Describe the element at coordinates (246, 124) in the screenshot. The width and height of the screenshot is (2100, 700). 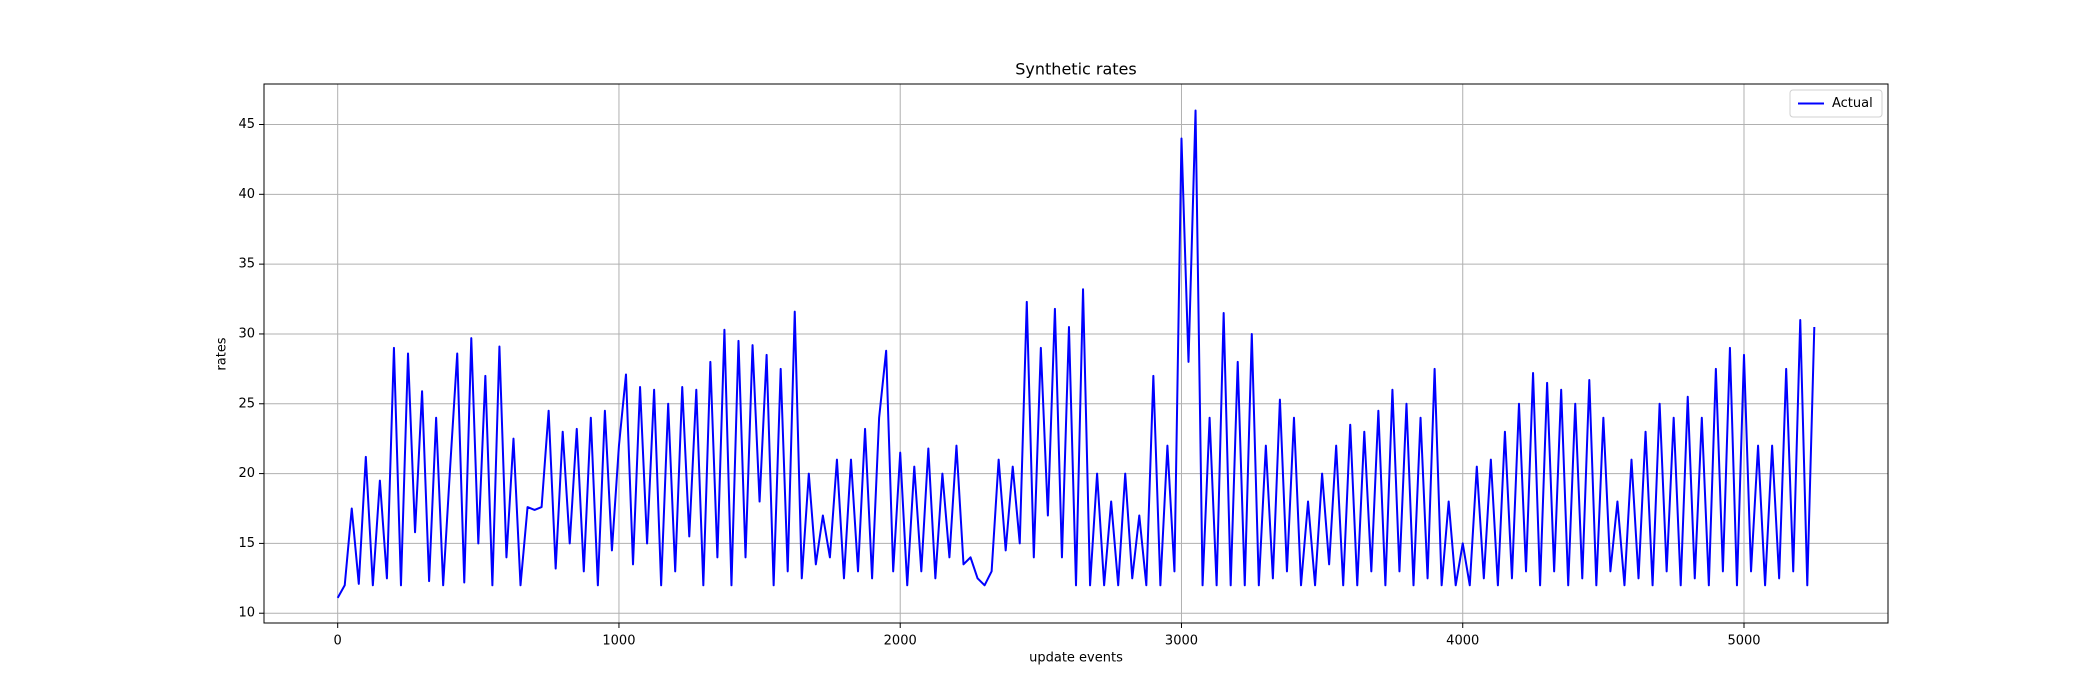
I see `y-tick-label: 45` at that location.